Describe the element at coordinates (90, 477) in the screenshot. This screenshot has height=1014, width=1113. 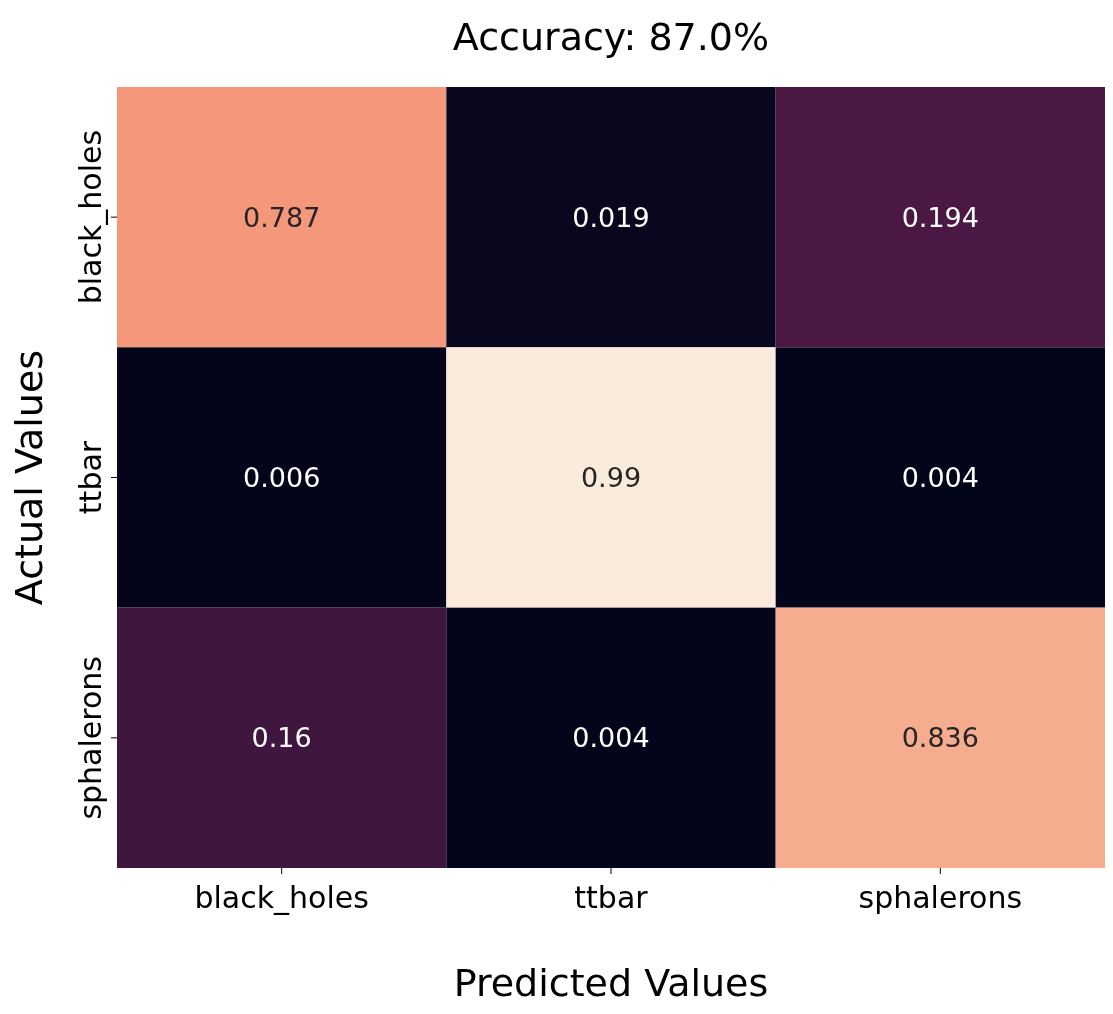
I see `y-tick-label: ttbar` at that location.